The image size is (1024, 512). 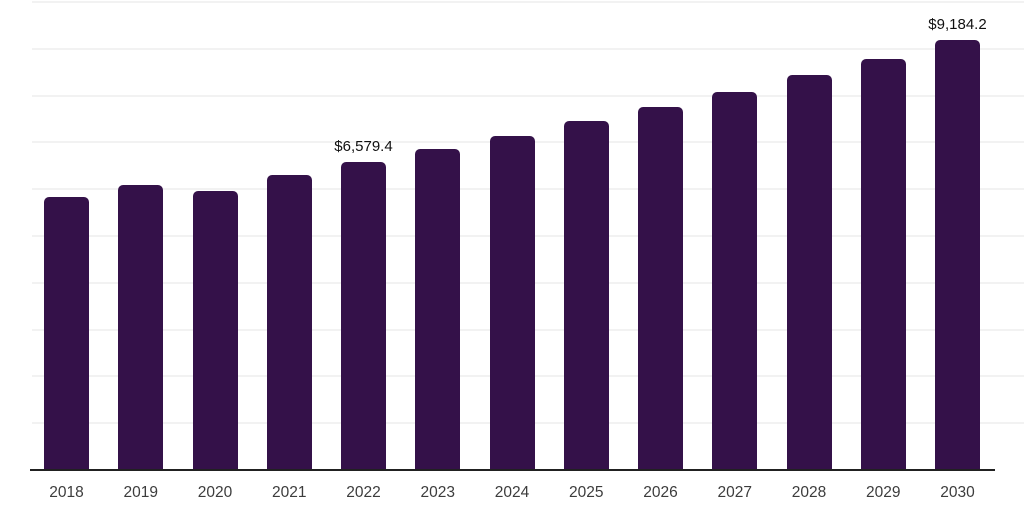 I want to click on x-tick-label-2019: 2019, so click(x=140, y=492).